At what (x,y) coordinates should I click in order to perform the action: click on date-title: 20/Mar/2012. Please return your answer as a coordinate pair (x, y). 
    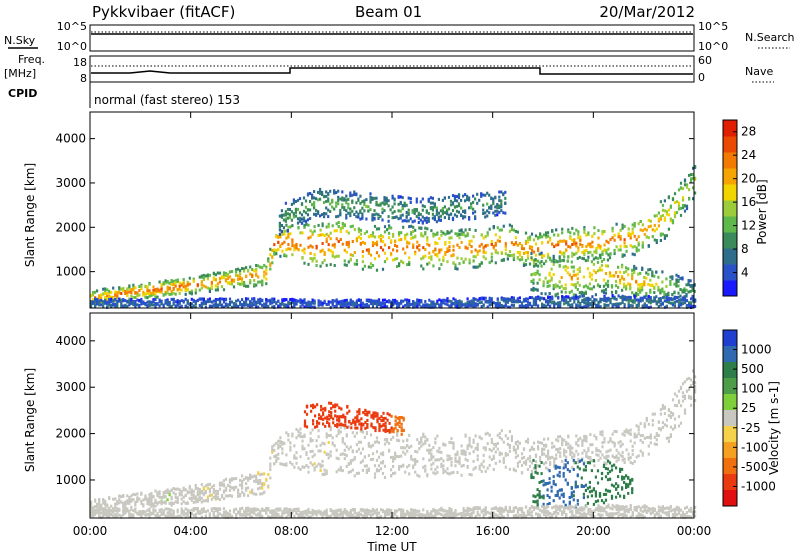
    Looking at the image, I should click on (647, 12).